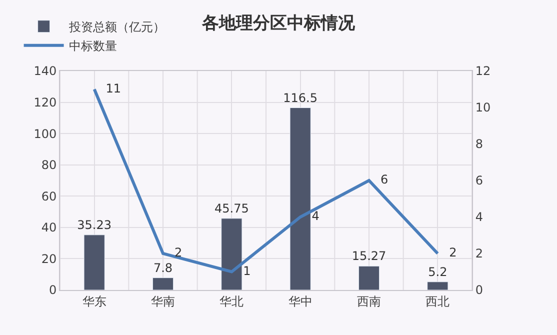 This screenshot has width=557, height=335. I want to click on x-tick-label: 华南, so click(163, 301).